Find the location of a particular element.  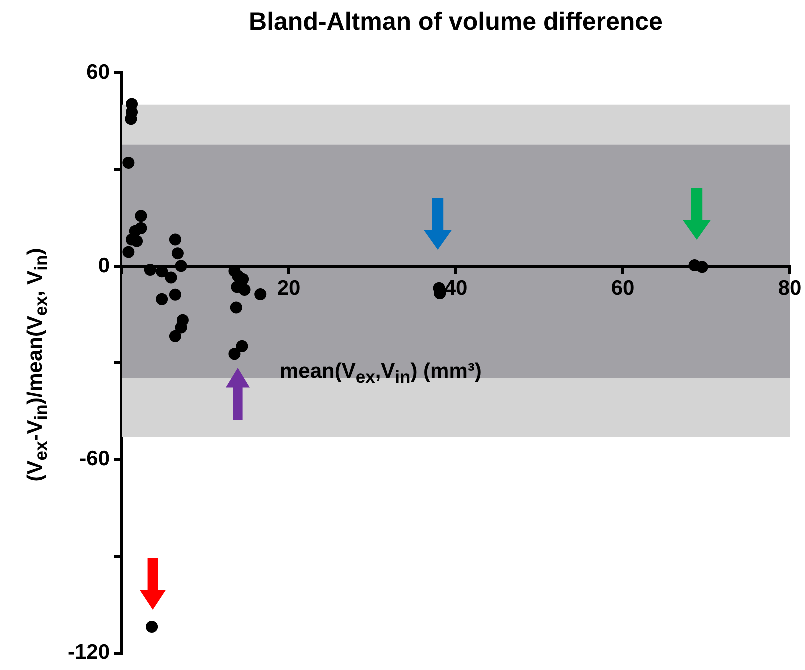

chart-title: Bland-Altman of volume difference is located at coordinates (456, 22).